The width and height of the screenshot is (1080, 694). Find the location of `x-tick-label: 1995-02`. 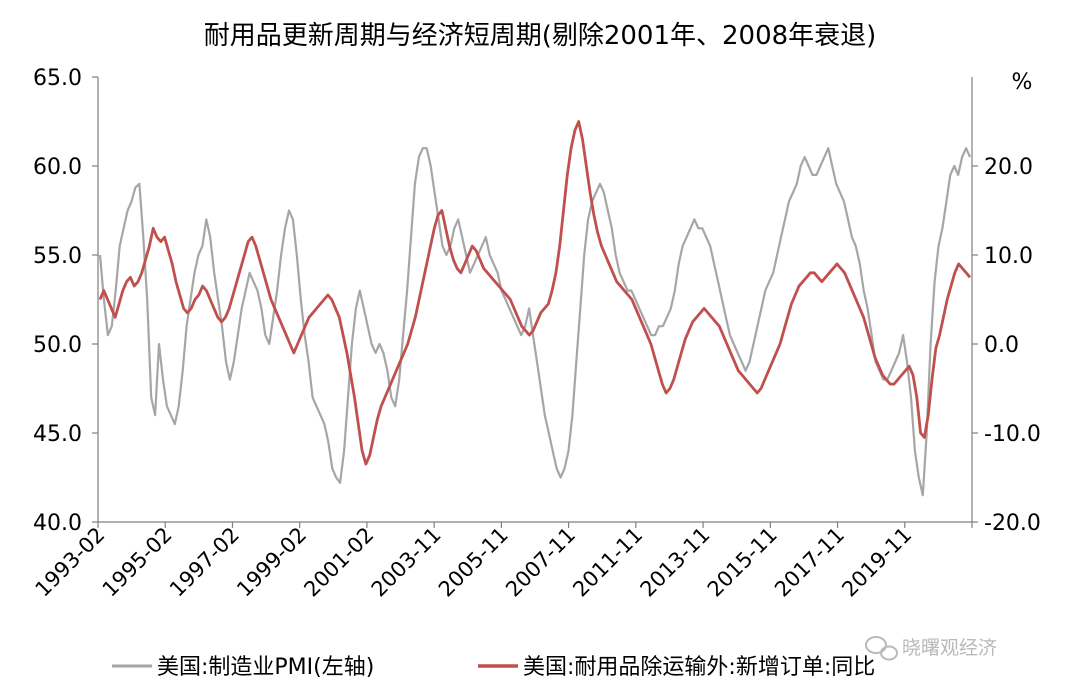

x-tick-label: 1995-02 is located at coordinates (137, 562).